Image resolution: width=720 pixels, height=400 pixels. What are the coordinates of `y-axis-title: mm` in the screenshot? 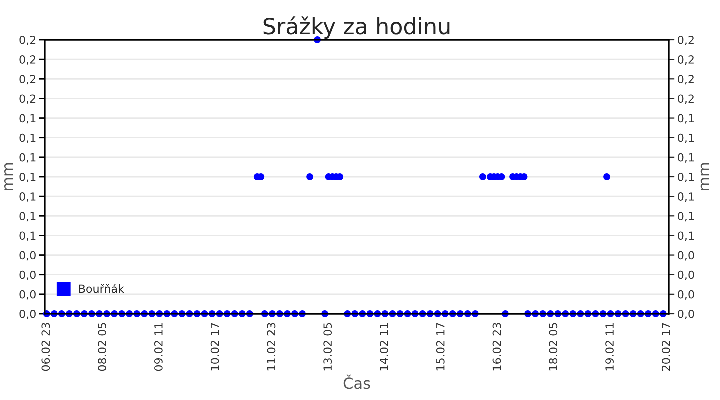 It's located at (9, 176).